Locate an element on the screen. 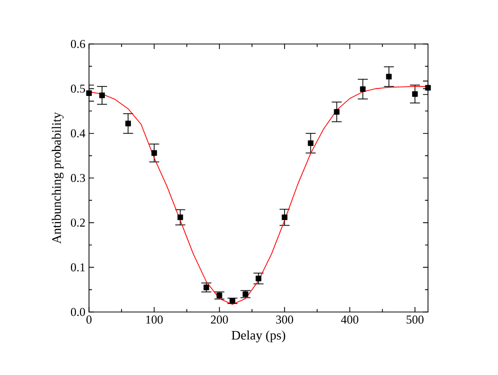 The image size is (498, 375). x-tick-label: 500 is located at coordinates (415, 320).